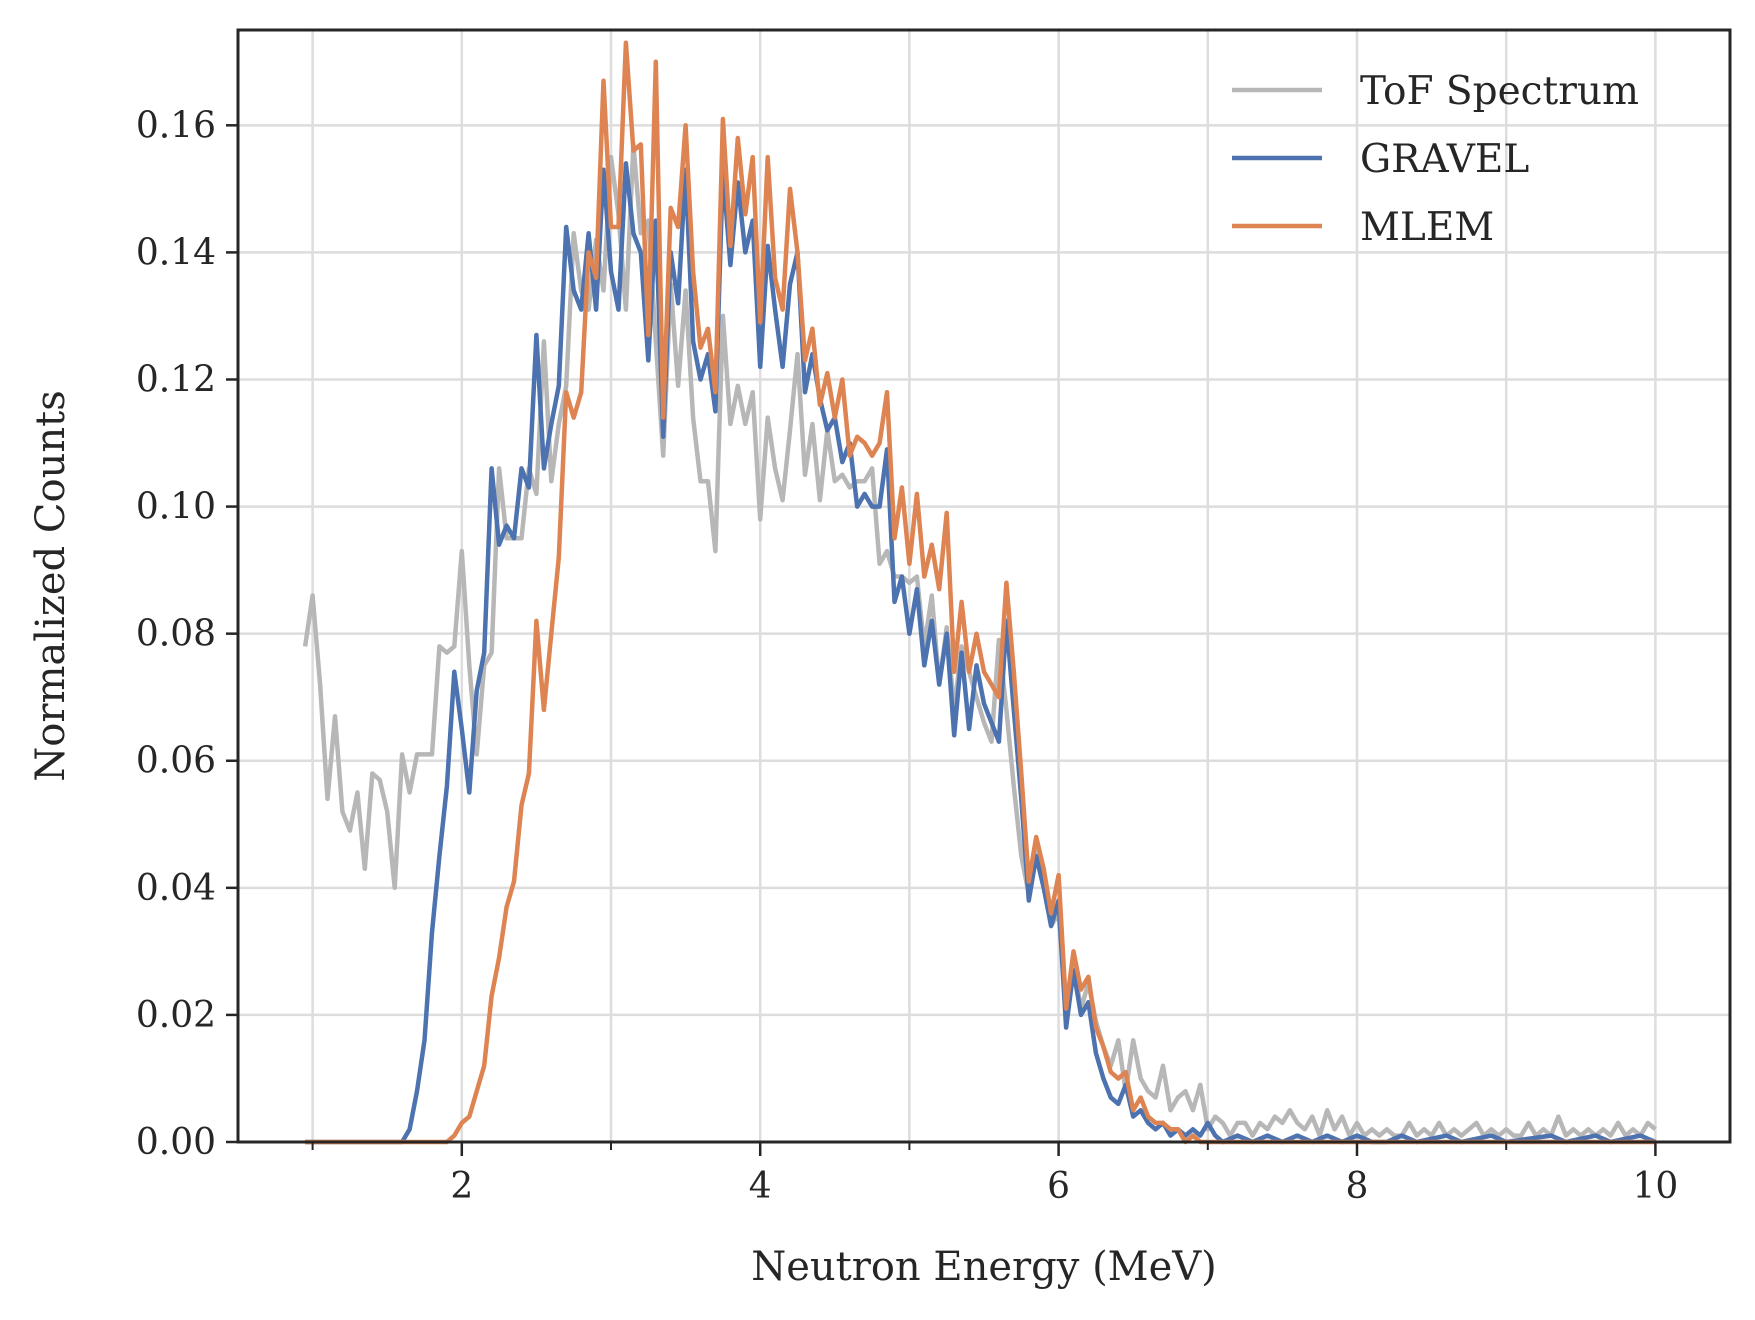 The image size is (1755, 1320). What do you see at coordinates (176, 1142) in the screenshot?
I see `y-tick-label: 0.00` at bounding box center [176, 1142].